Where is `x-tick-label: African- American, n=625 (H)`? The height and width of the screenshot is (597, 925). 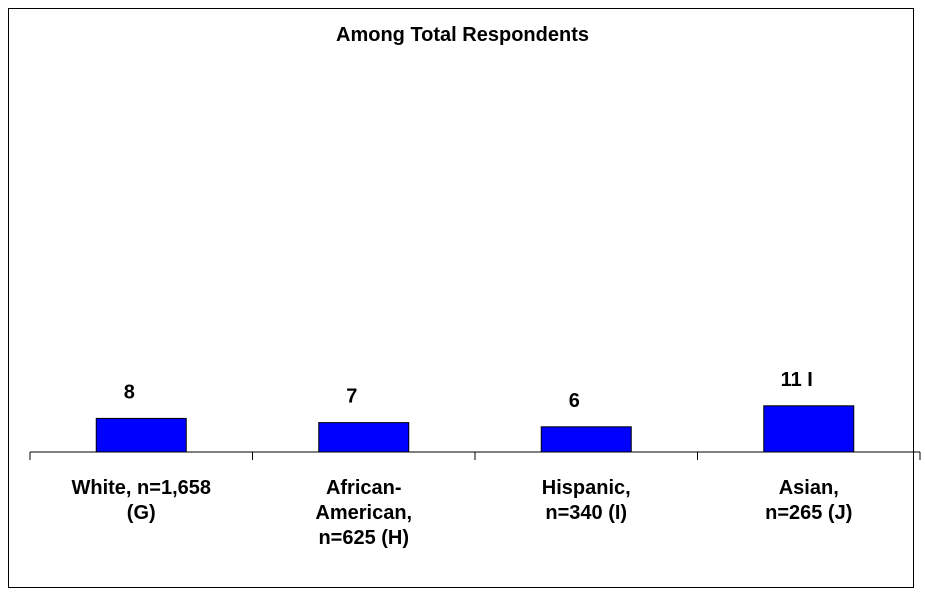 x-tick-label: African- American, n=625 (H) is located at coordinates (364, 513).